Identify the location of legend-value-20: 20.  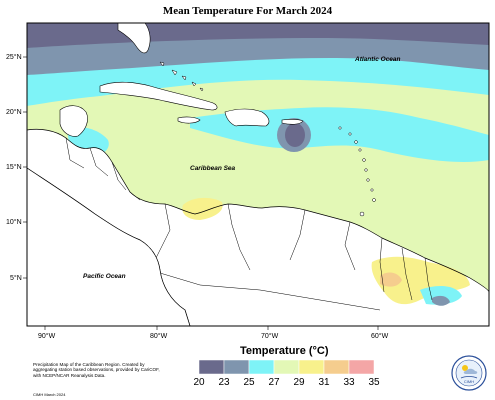
(199, 382).